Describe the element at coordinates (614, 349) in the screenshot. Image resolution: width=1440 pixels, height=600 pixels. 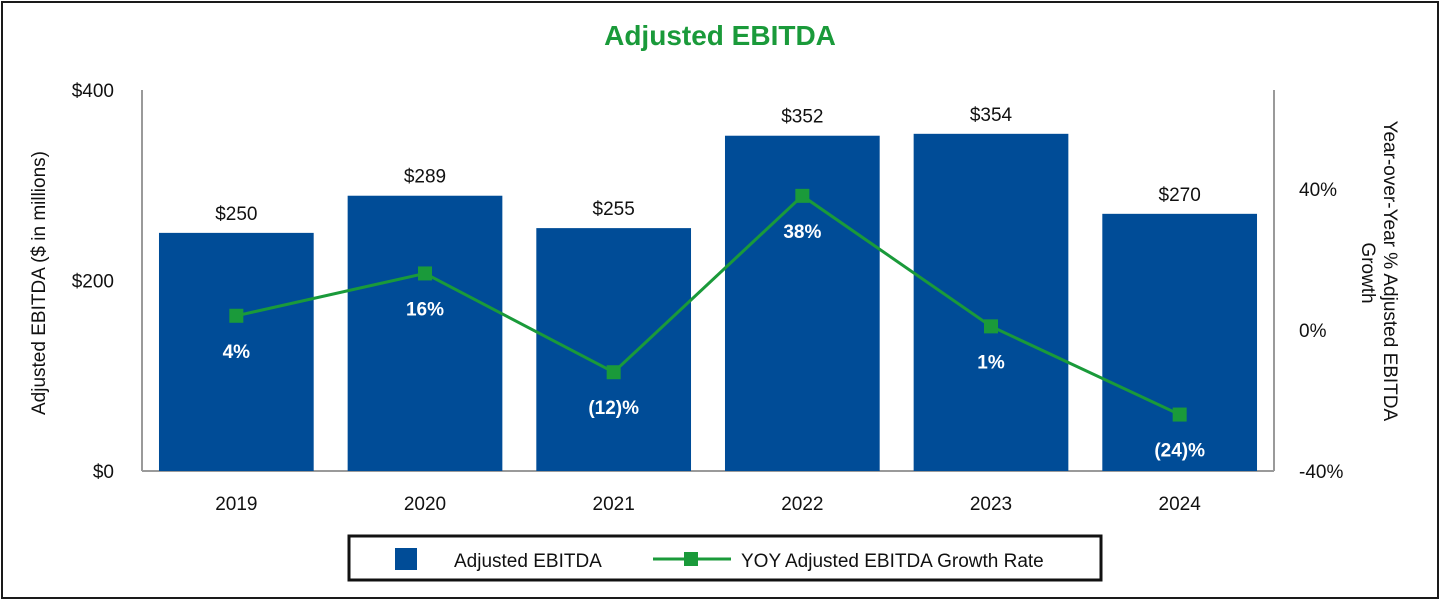
I see `bar-2021` at that location.